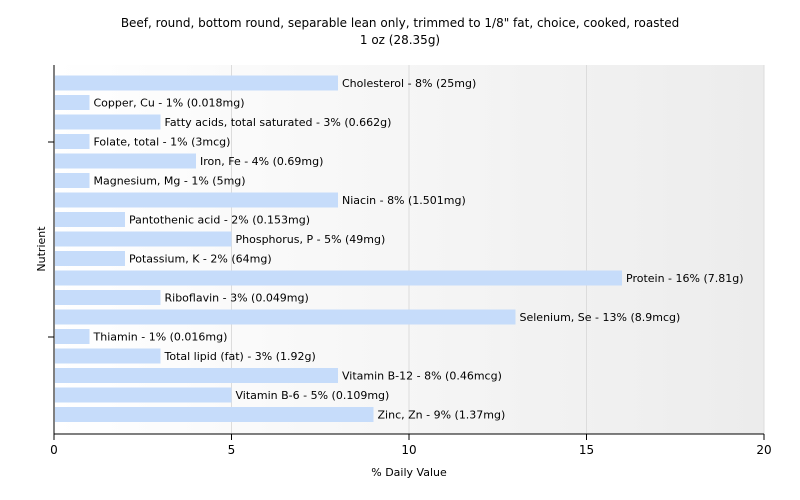 This screenshot has width=800, height=500. I want to click on bar-data-label: Thiamin - 1% (0.016mg), so click(160, 337).